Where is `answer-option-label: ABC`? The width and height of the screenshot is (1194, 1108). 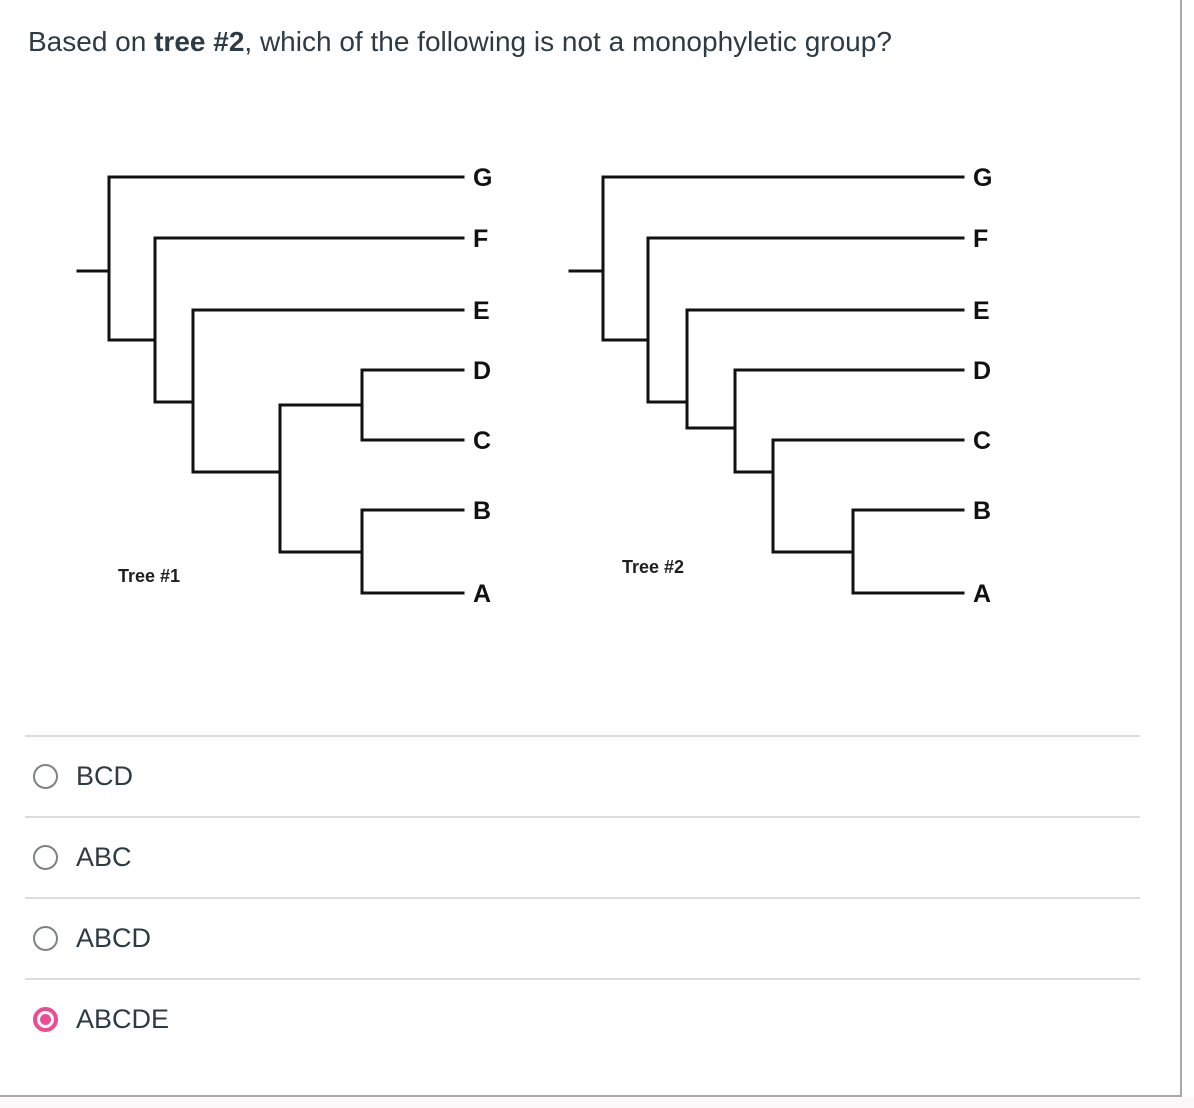 answer-option-label: ABC is located at coordinates (104, 857).